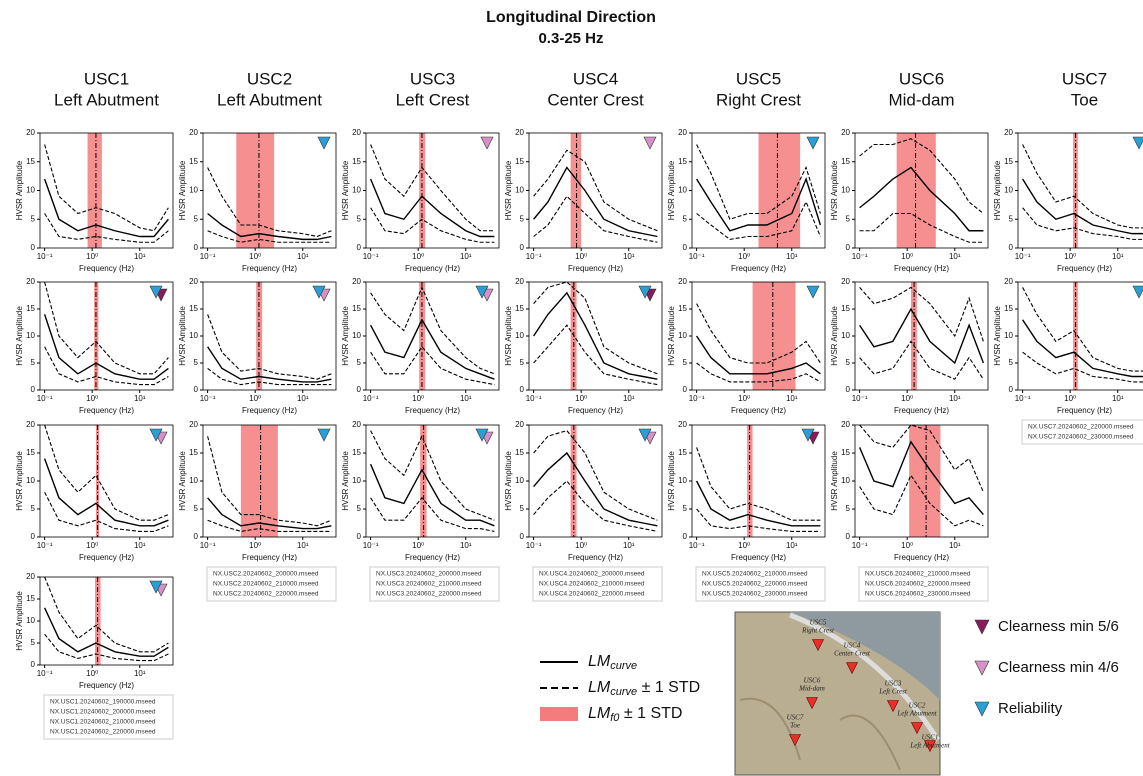 The width and height of the screenshot is (1143, 776). I want to click on file-name: NX.USC3.20240602_210000.mseed, so click(429, 584).